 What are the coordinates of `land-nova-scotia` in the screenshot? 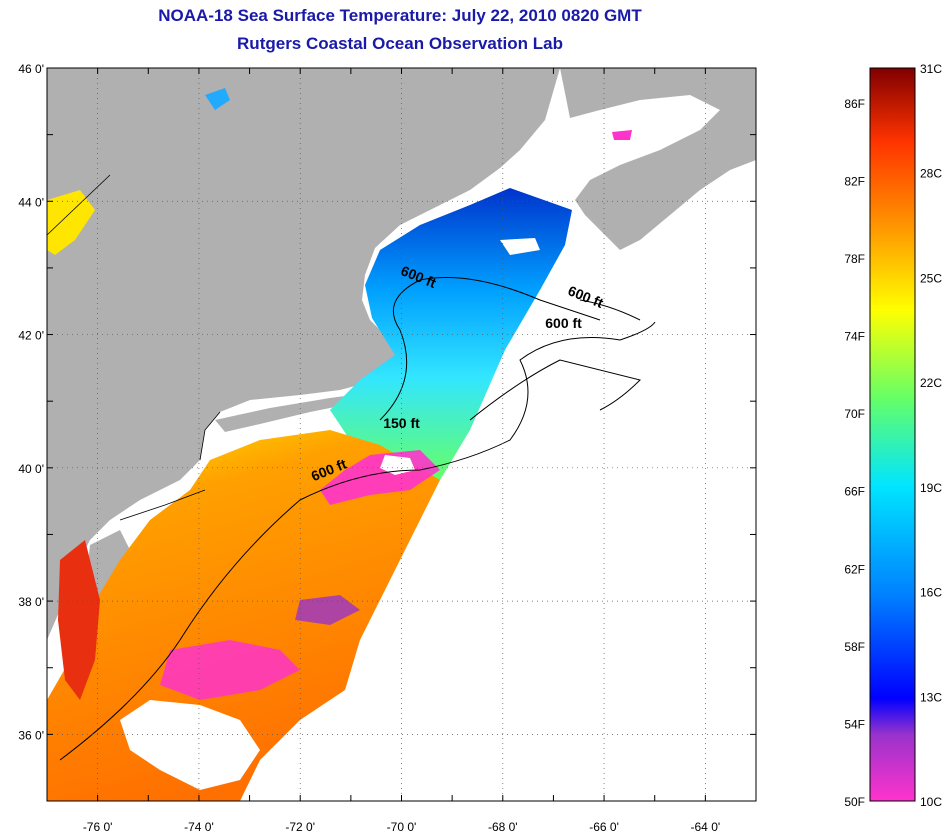 It's located at (658, 159).